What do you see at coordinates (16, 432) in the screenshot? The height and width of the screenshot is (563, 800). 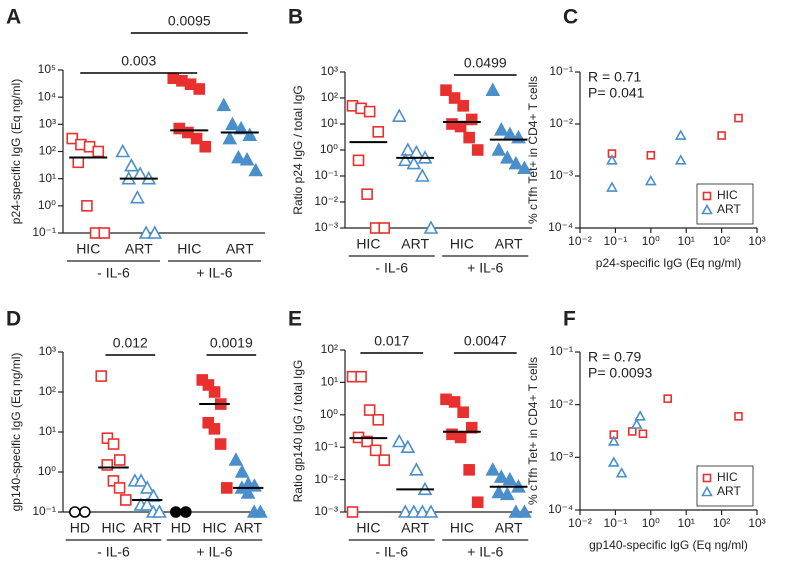 I see `y-axis-label: gp140-specific IgG (Eq ng/ml)` at bounding box center [16, 432].